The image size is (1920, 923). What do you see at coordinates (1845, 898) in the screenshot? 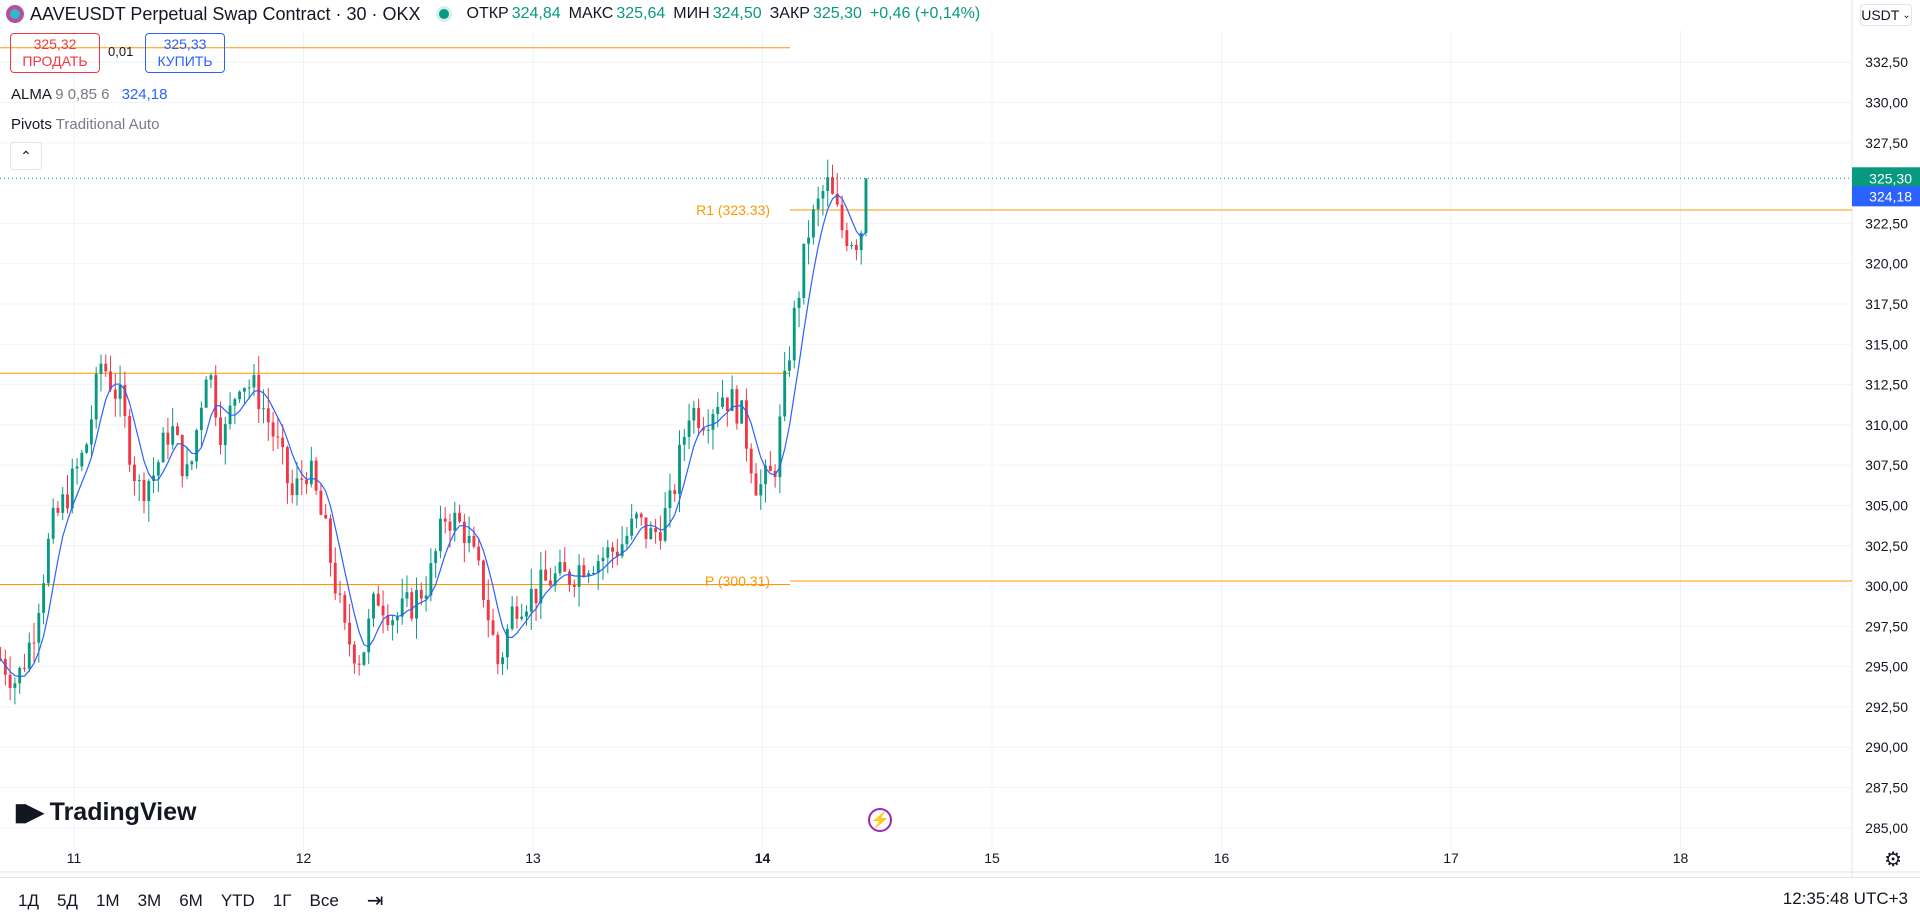
I see `clock-time: 12:35:48 UTC+3` at bounding box center [1845, 898].